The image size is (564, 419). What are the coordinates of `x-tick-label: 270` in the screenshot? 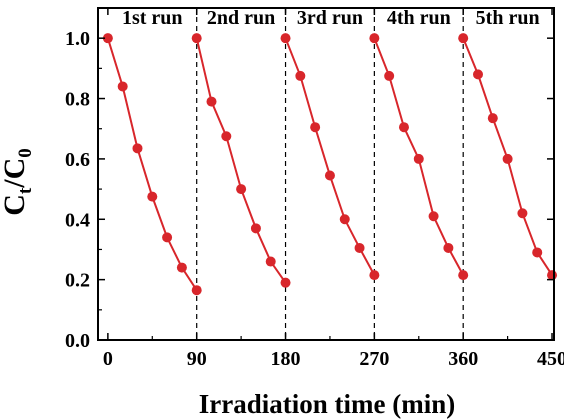 It's located at (374, 359).